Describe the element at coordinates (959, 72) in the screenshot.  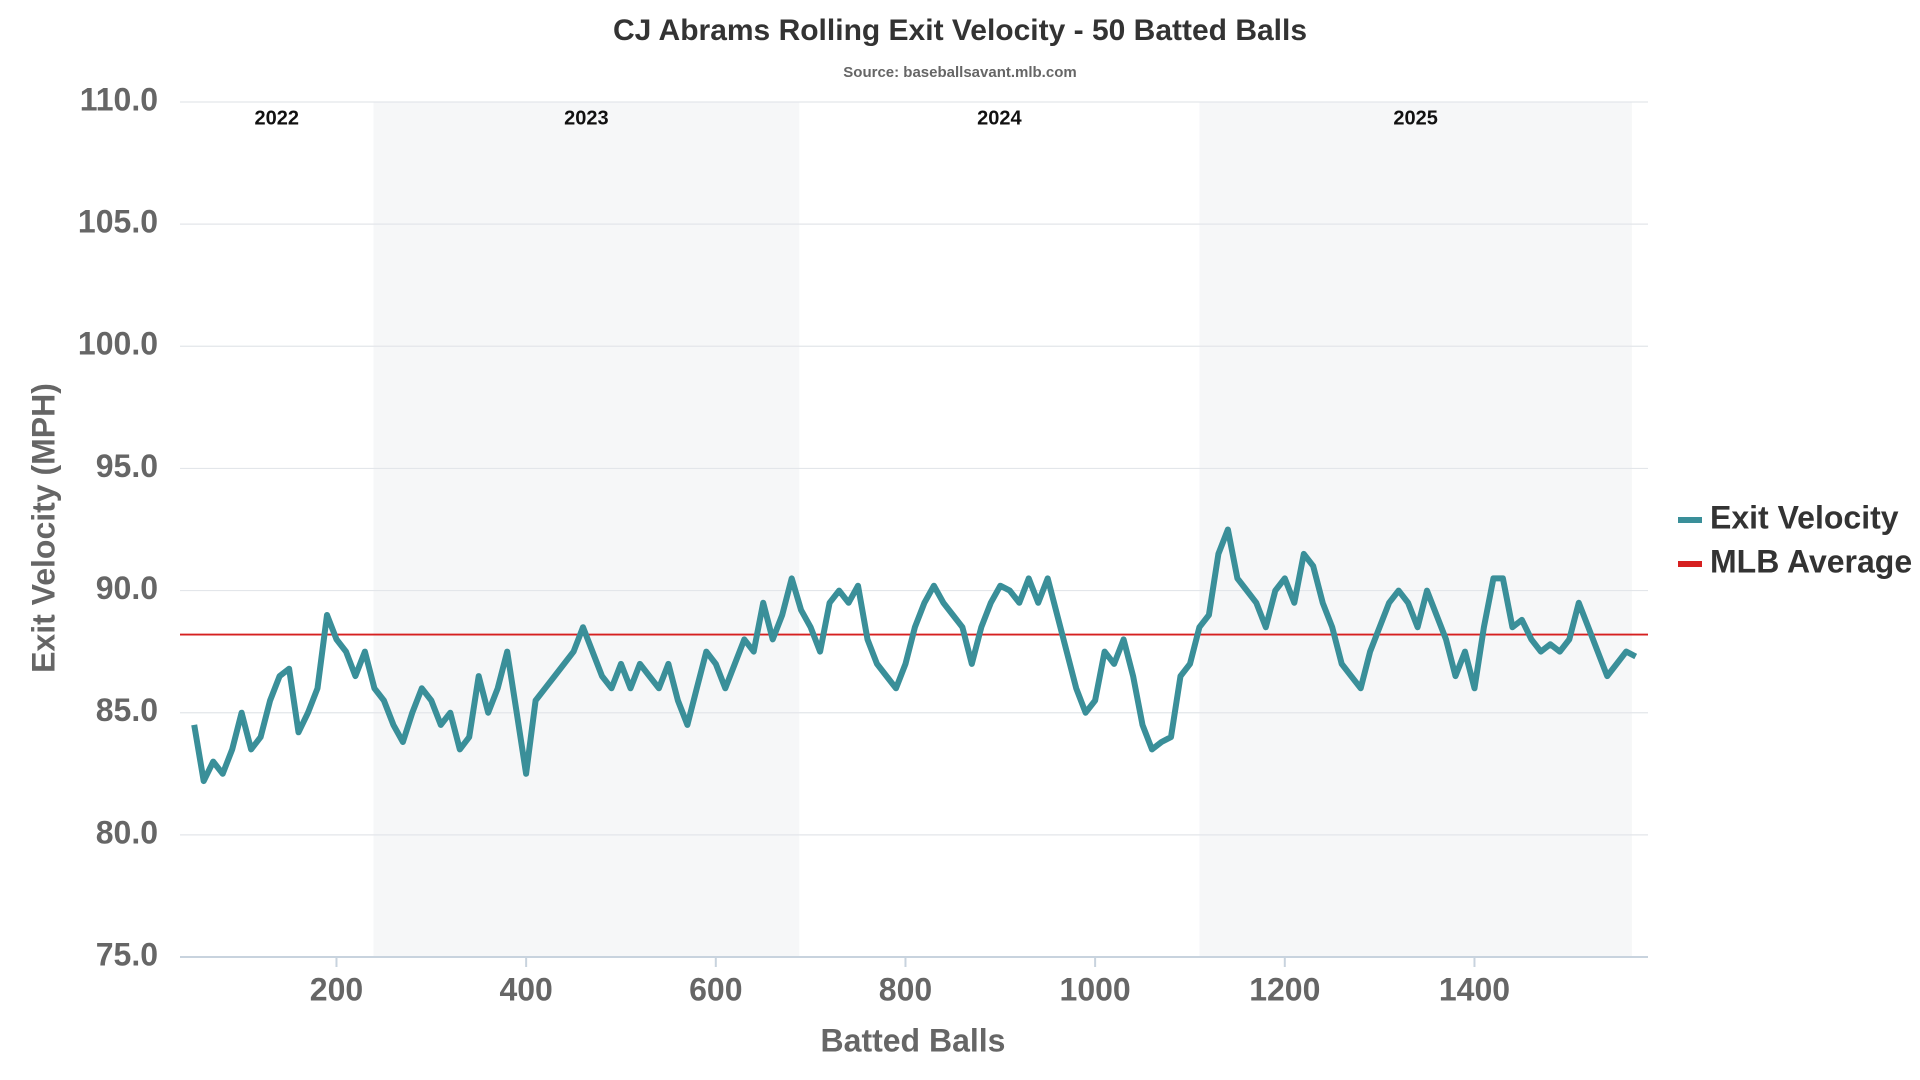
I see `chart-subtitle: Source: baseballsavant.mlb.com` at that location.